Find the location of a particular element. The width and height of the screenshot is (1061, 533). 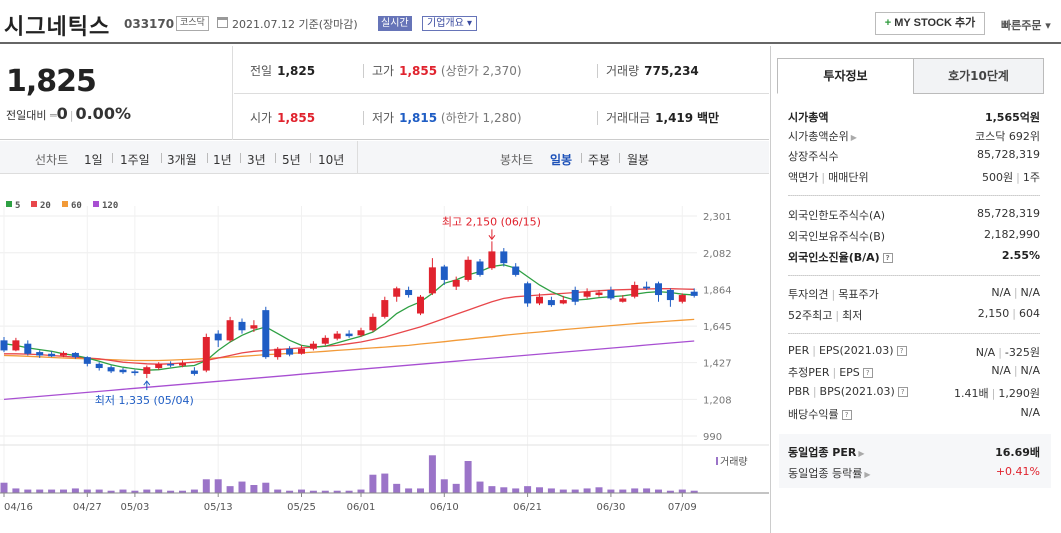

date-text: 2021.07.12 기준(장마감) is located at coordinates (295, 24).